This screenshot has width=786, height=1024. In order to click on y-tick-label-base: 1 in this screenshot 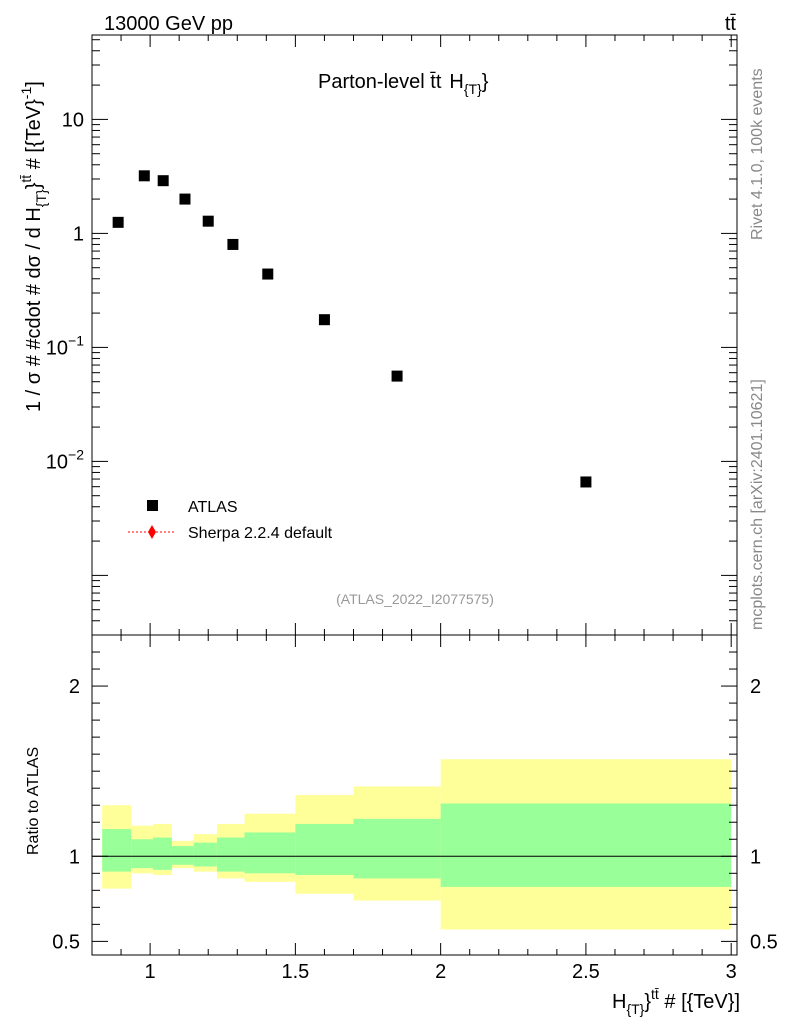, I will do `click(78, 234)`.